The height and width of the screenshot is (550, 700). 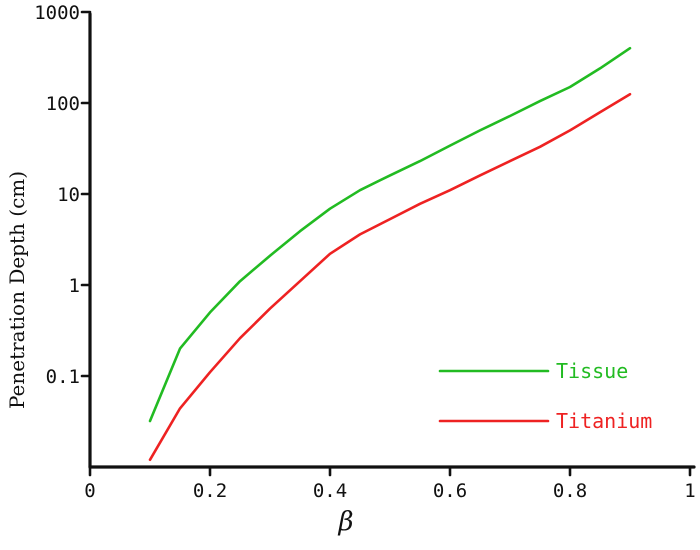 I want to click on y-tick-label: 10, so click(x=68, y=195).